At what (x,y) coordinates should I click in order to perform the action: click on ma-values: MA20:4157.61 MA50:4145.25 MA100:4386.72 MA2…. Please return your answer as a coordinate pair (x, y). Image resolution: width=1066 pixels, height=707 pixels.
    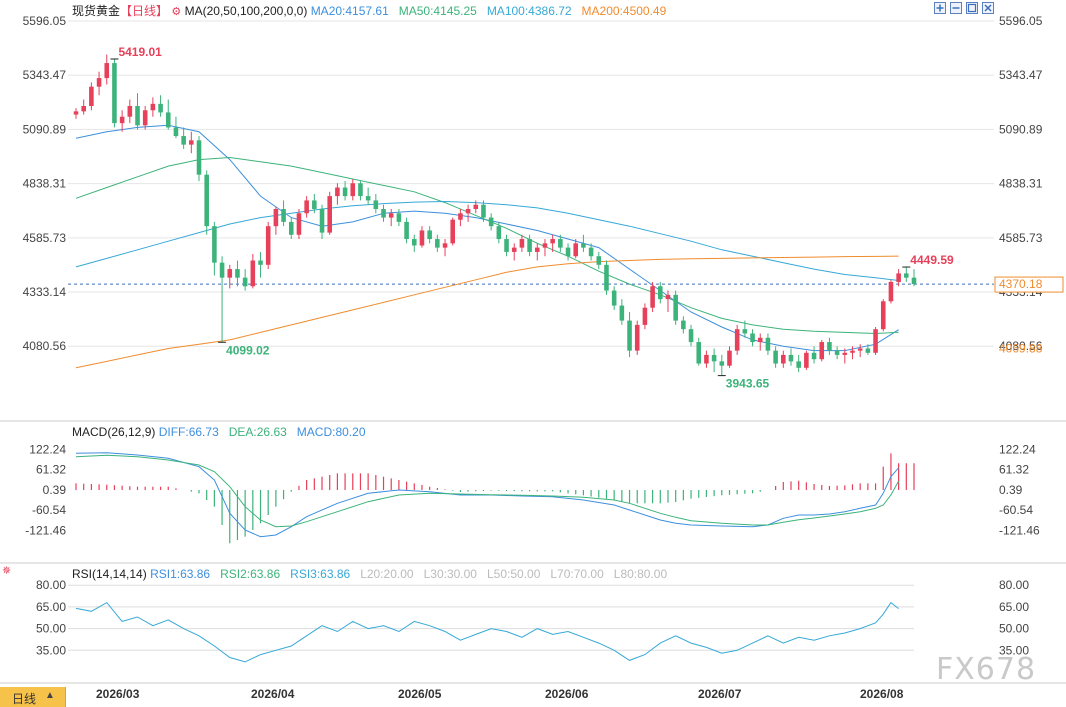
    Looking at the image, I should click on (494, 11).